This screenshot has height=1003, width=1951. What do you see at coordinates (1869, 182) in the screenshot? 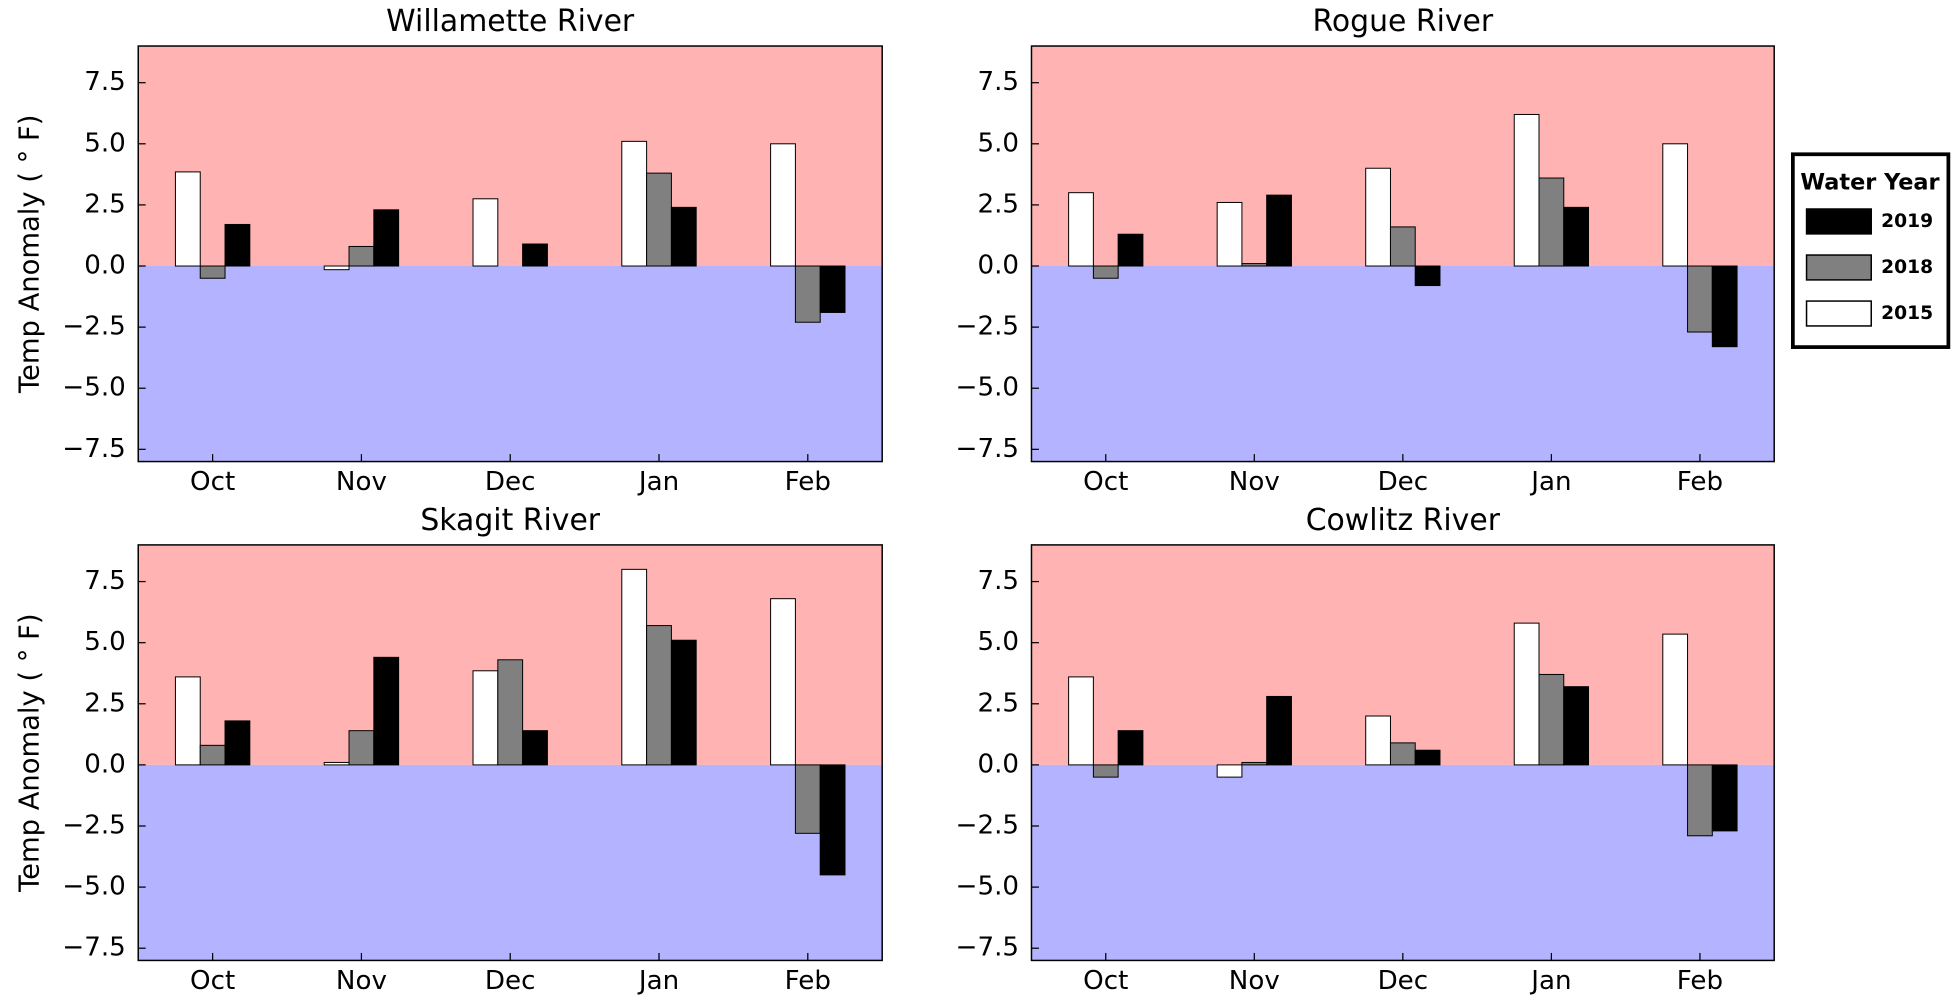
I see `legend-title: Water Year` at bounding box center [1869, 182].